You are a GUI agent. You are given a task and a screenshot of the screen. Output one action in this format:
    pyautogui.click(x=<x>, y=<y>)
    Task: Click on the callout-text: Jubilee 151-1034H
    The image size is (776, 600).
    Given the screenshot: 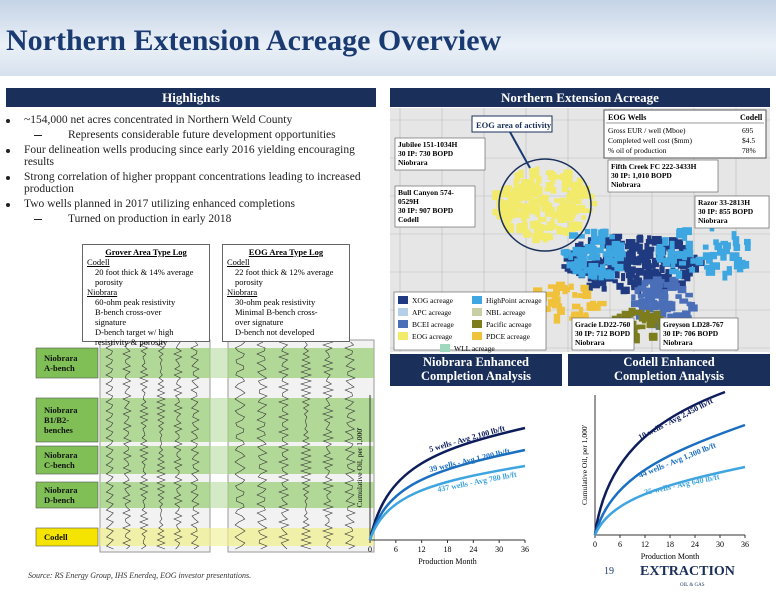 What is the action you would take?
    pyautogui.click(x=428, y=144)
    